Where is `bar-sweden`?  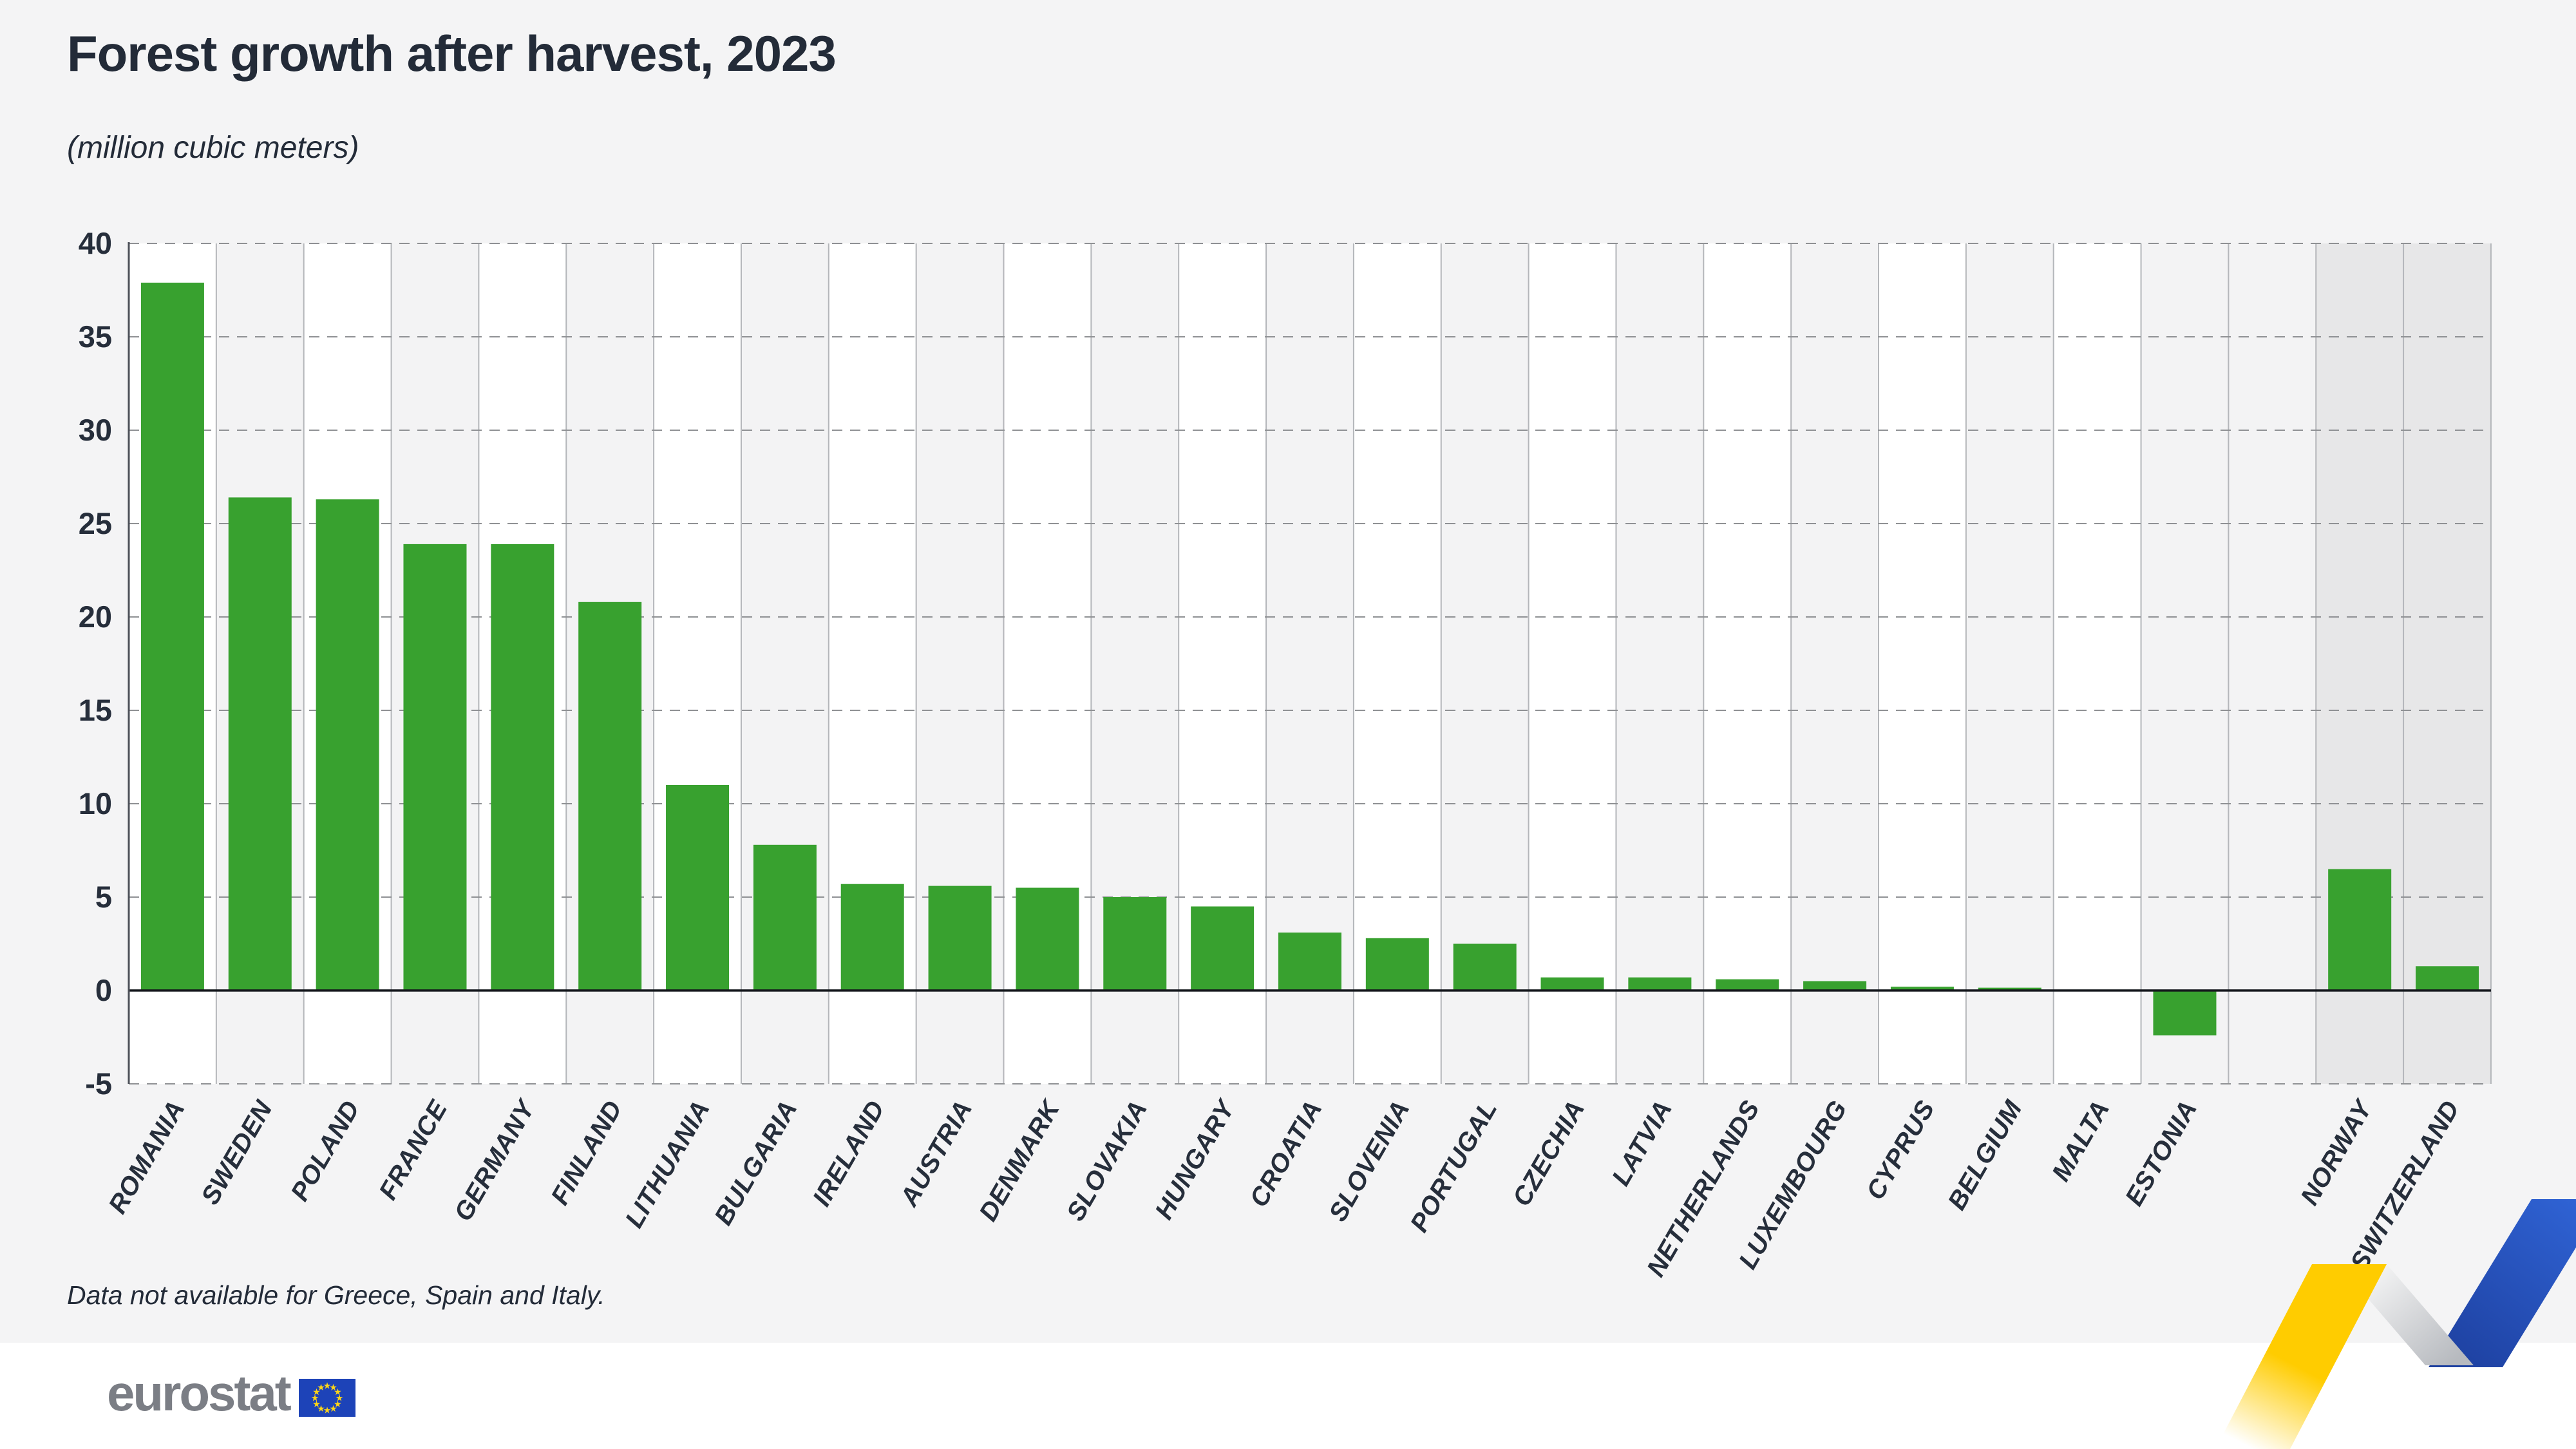
bar-sweden is located at coordinates (260, 744).